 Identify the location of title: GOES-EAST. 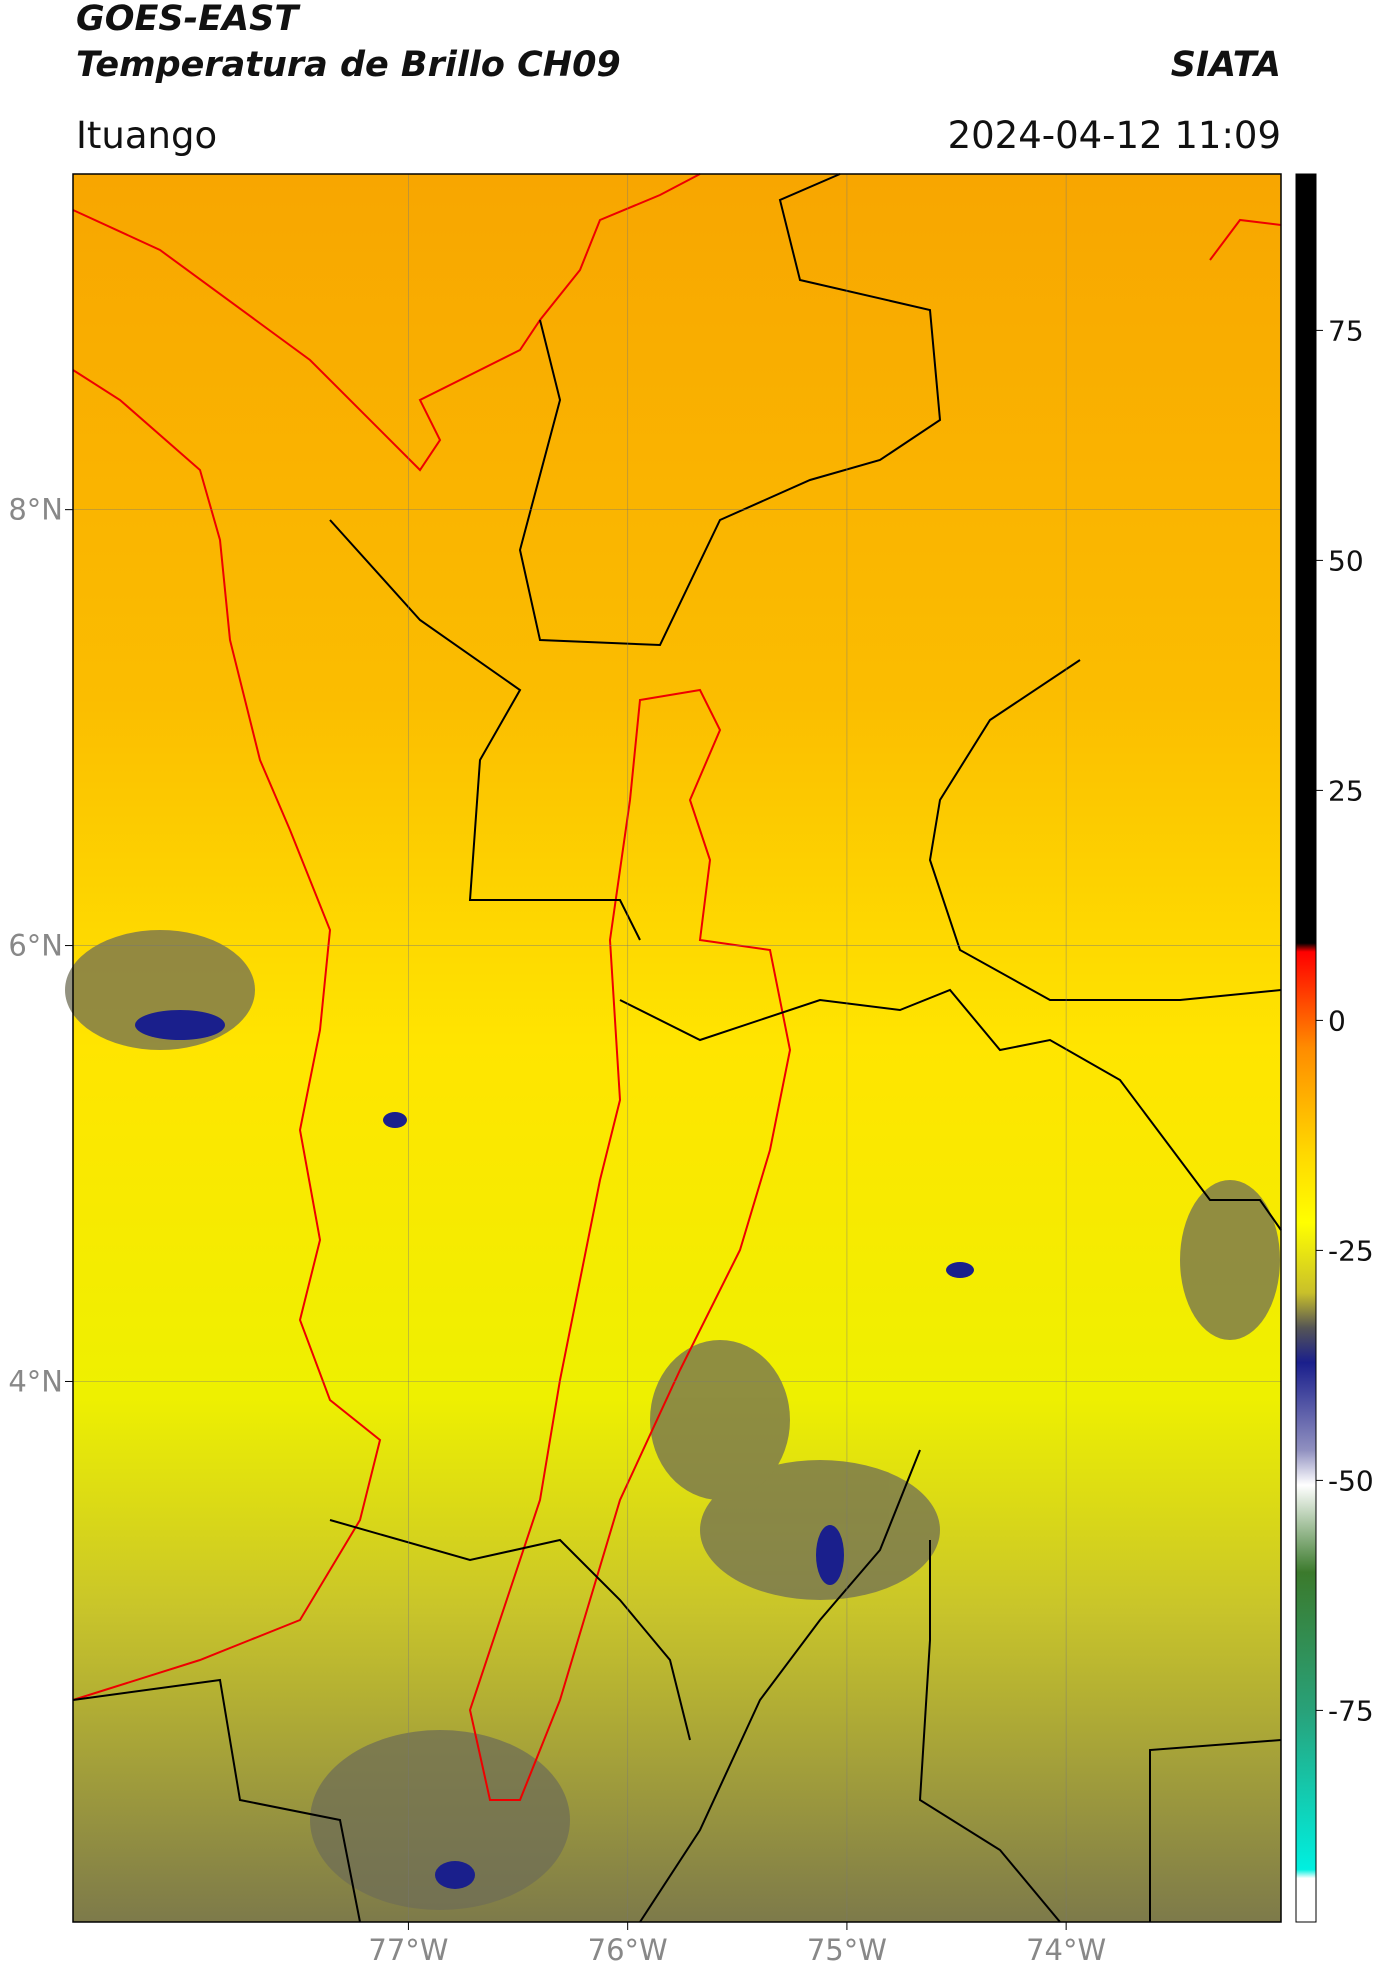
(188, 19).